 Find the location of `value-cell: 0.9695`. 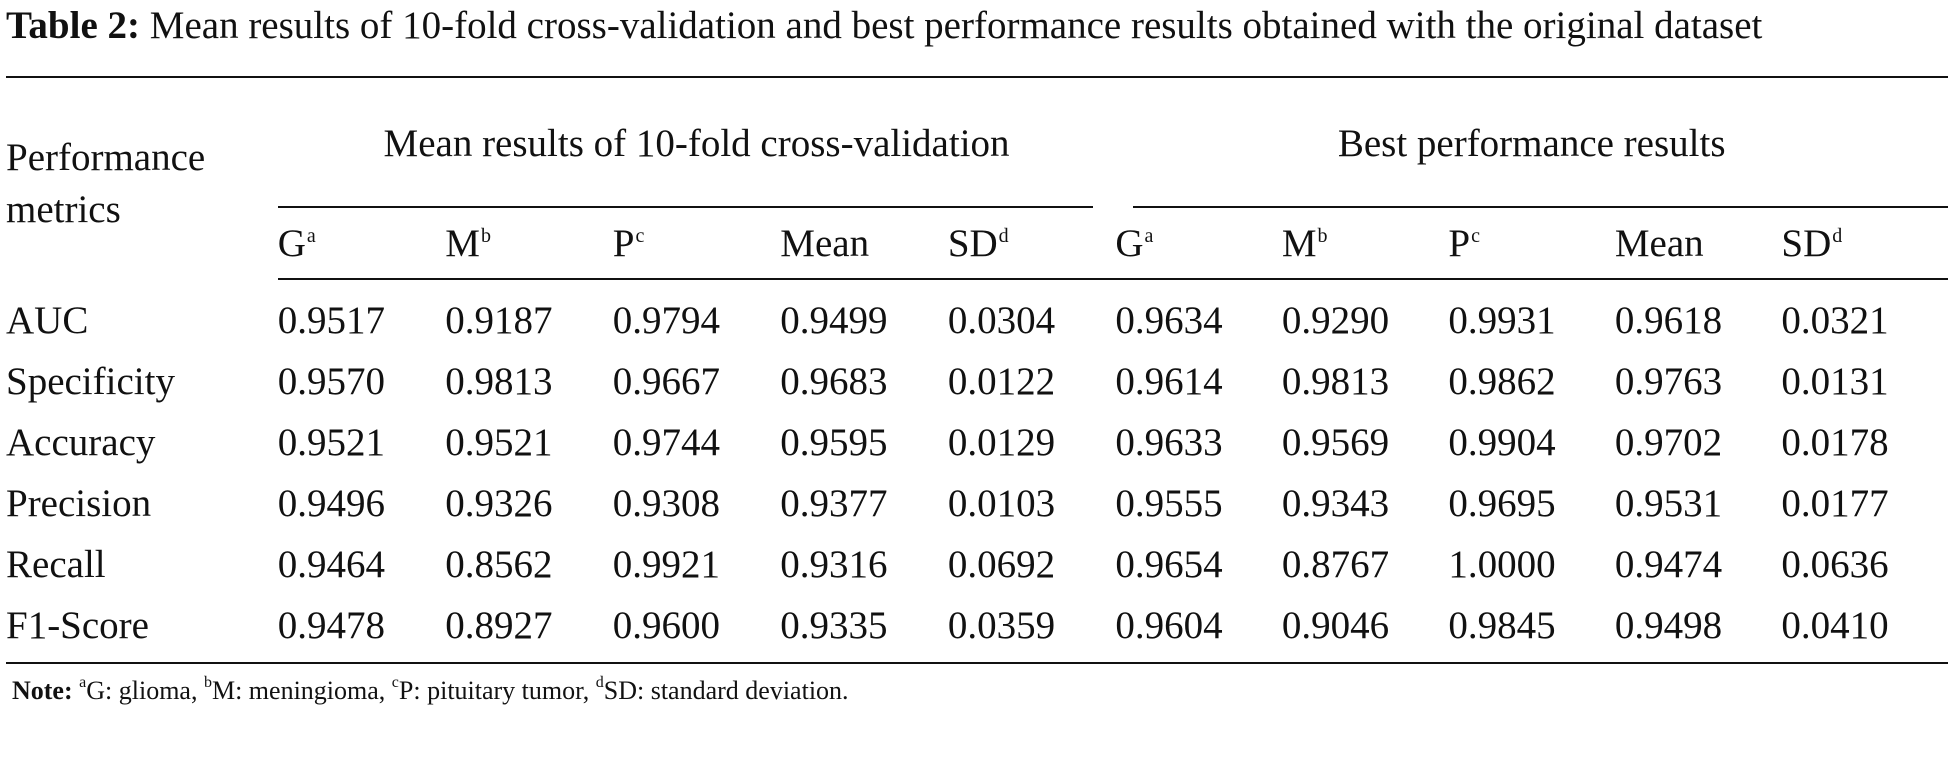

value-cell: 0.9695 is located at coordinates (1502, 503).